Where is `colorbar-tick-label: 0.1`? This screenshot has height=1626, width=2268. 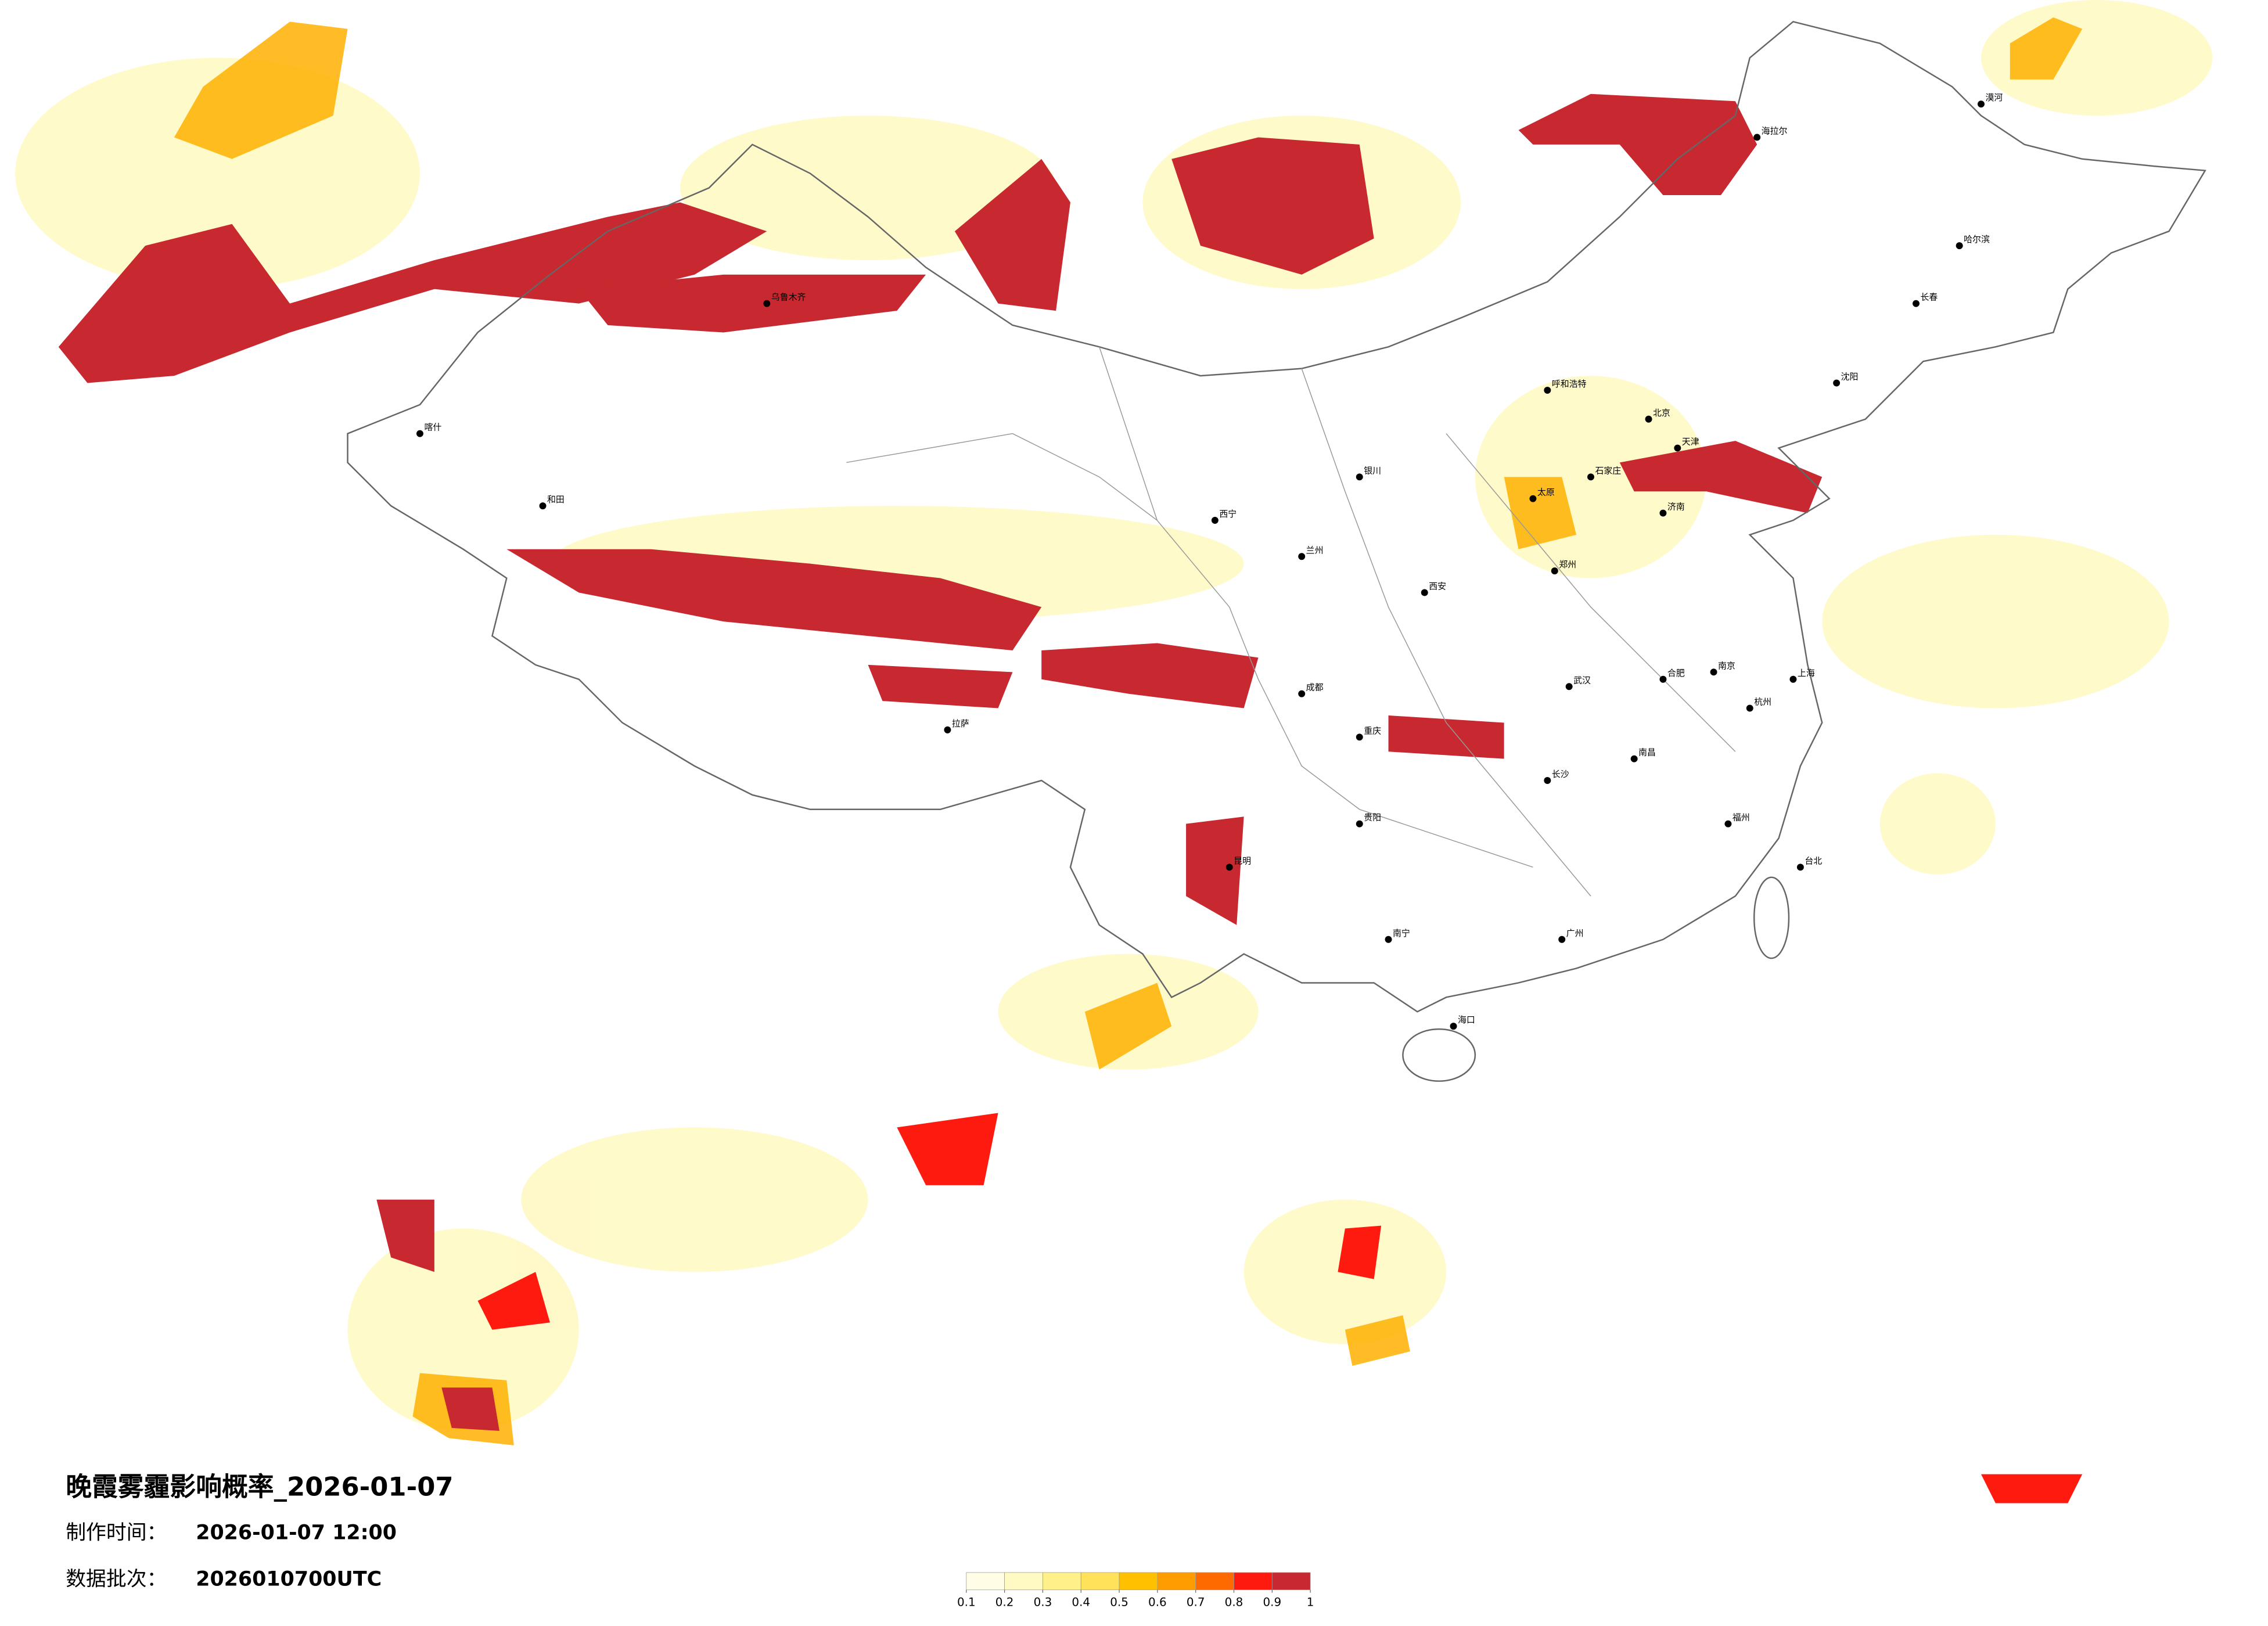 colorbar-tick-label: 0.1 is located at coordinates (966, 1602).